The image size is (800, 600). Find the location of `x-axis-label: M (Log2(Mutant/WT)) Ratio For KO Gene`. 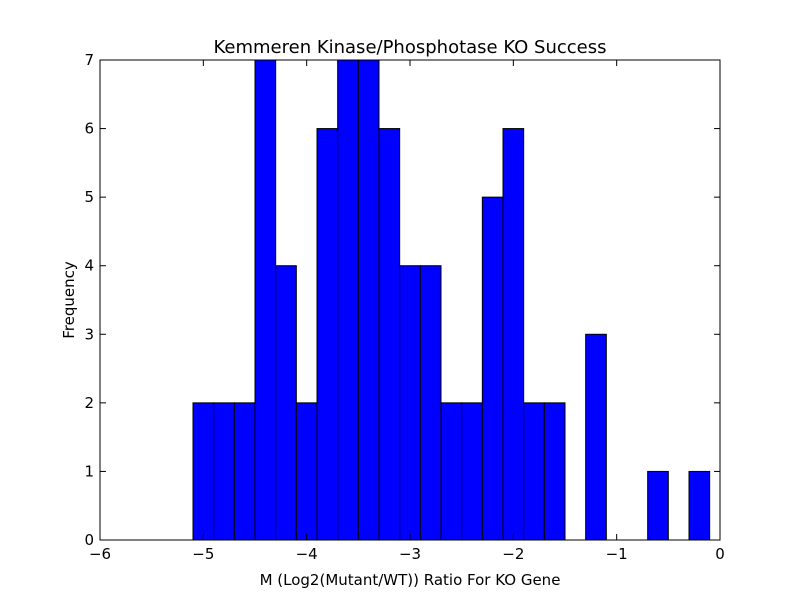

x-axis-label: M (Log2(Mutant/WT)) Ratio For KO Gene is located at coordinates (410, 580).